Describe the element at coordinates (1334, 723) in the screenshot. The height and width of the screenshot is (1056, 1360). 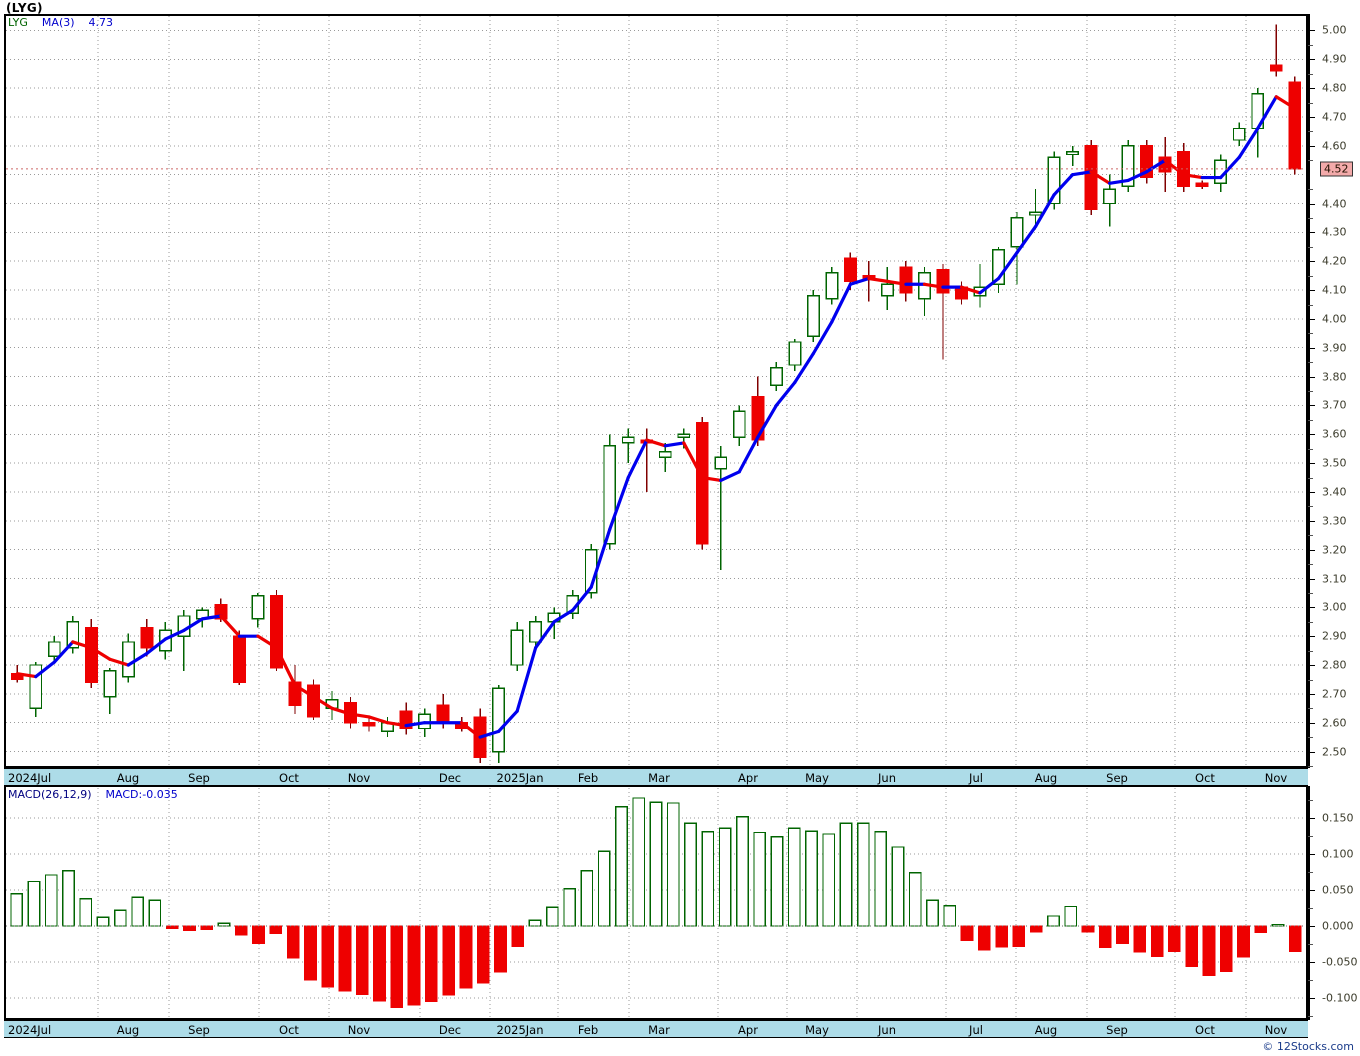
I see `price-tick-label: 2.60` at that location.